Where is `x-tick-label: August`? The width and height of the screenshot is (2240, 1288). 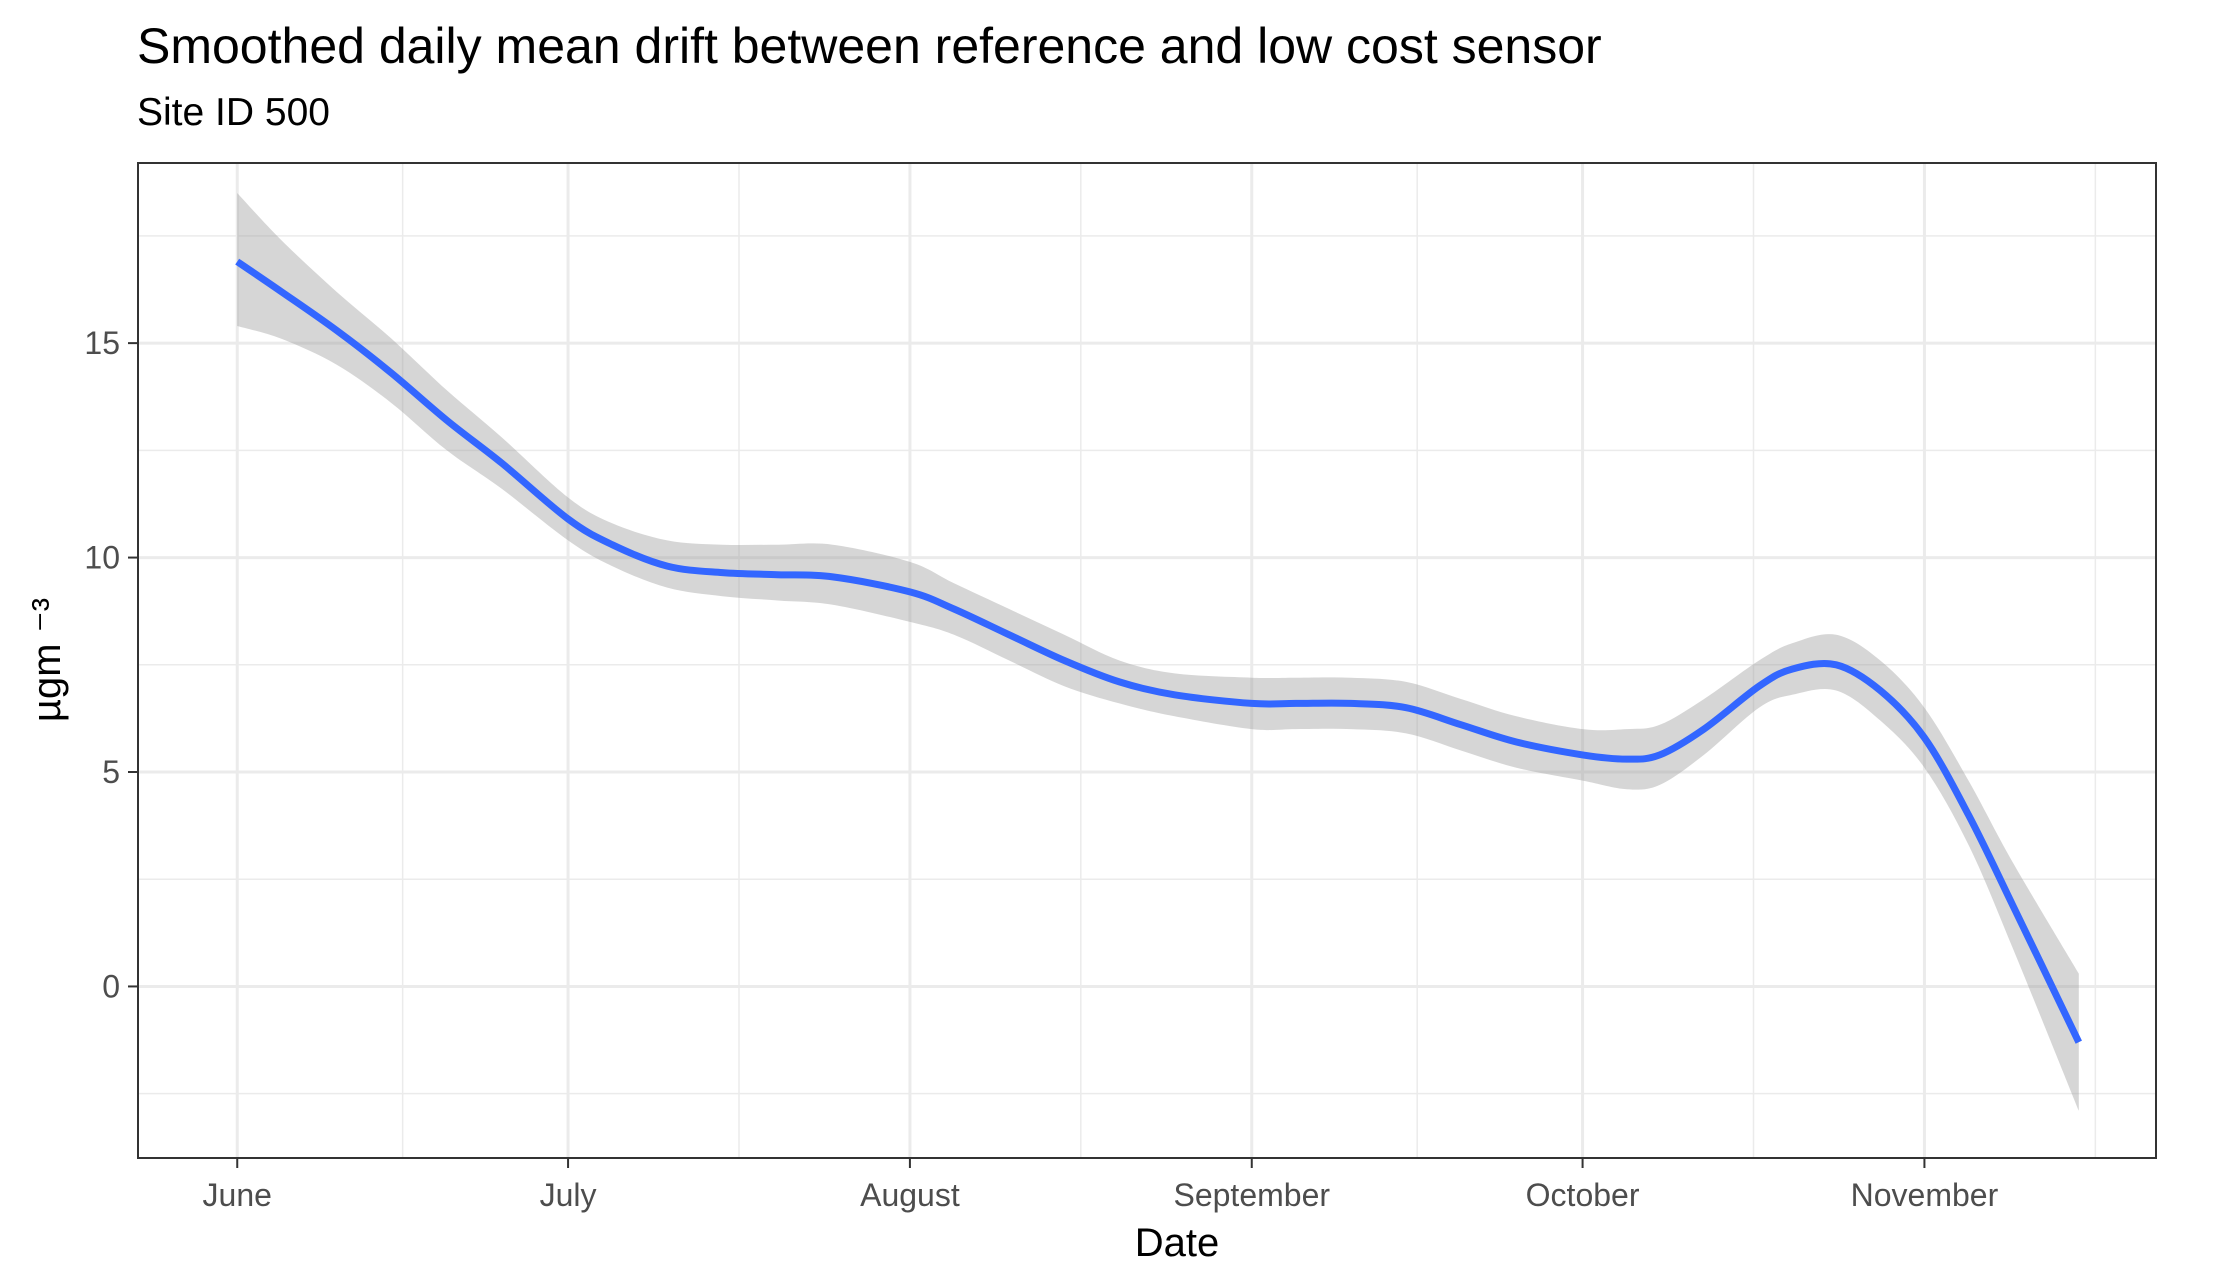 x-tick-label: August is located at coordinates (910, 1195).